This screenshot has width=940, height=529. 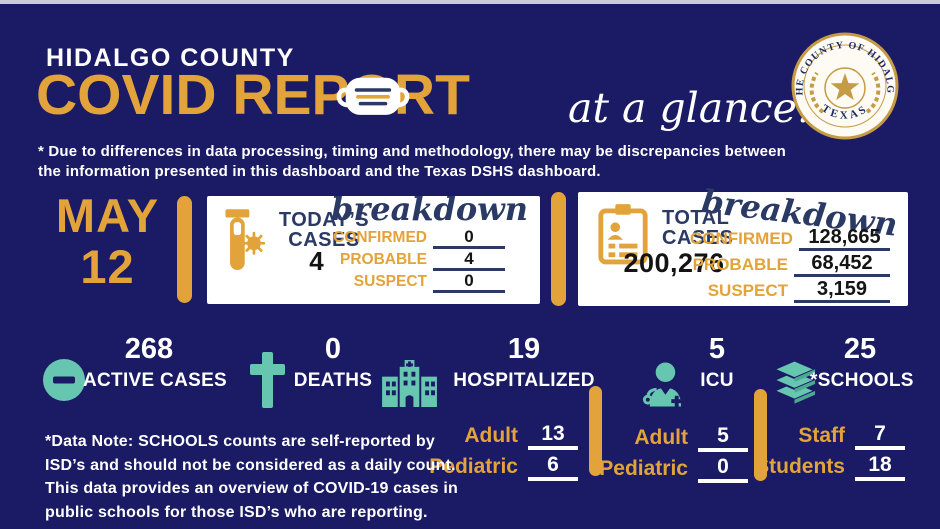 What do you see at coordinates (324, 230) in the screenshot?
I see `todays-cases-label: TODAY’S CASES` at bounding box center [324, 230].